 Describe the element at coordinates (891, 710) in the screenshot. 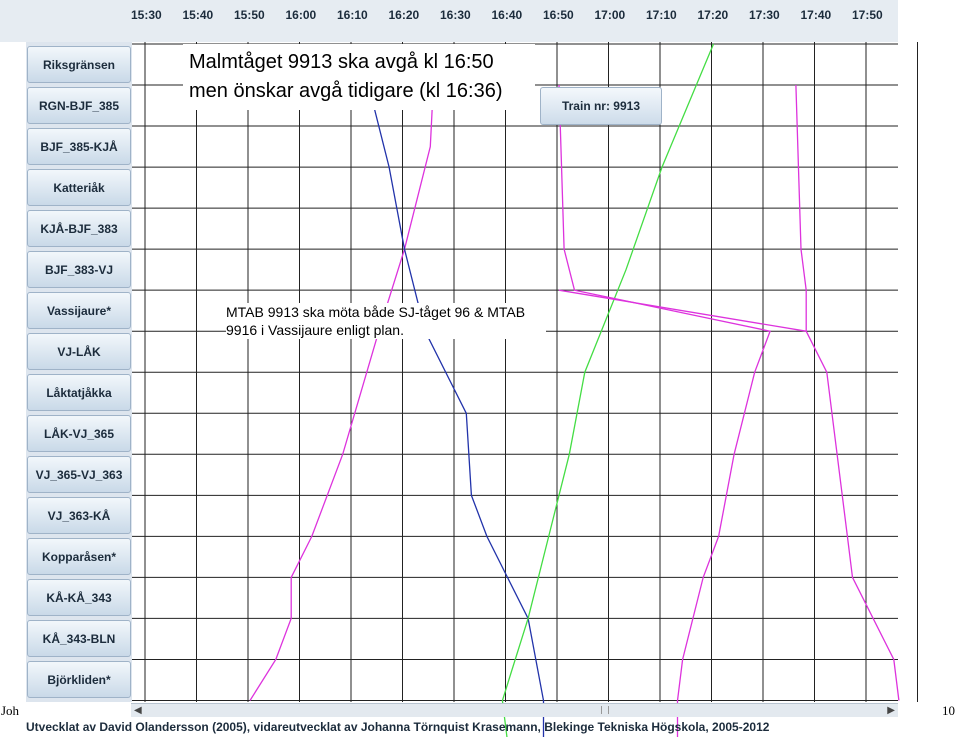

I see `scroll-right-arrow-icon: ▶` at that location.